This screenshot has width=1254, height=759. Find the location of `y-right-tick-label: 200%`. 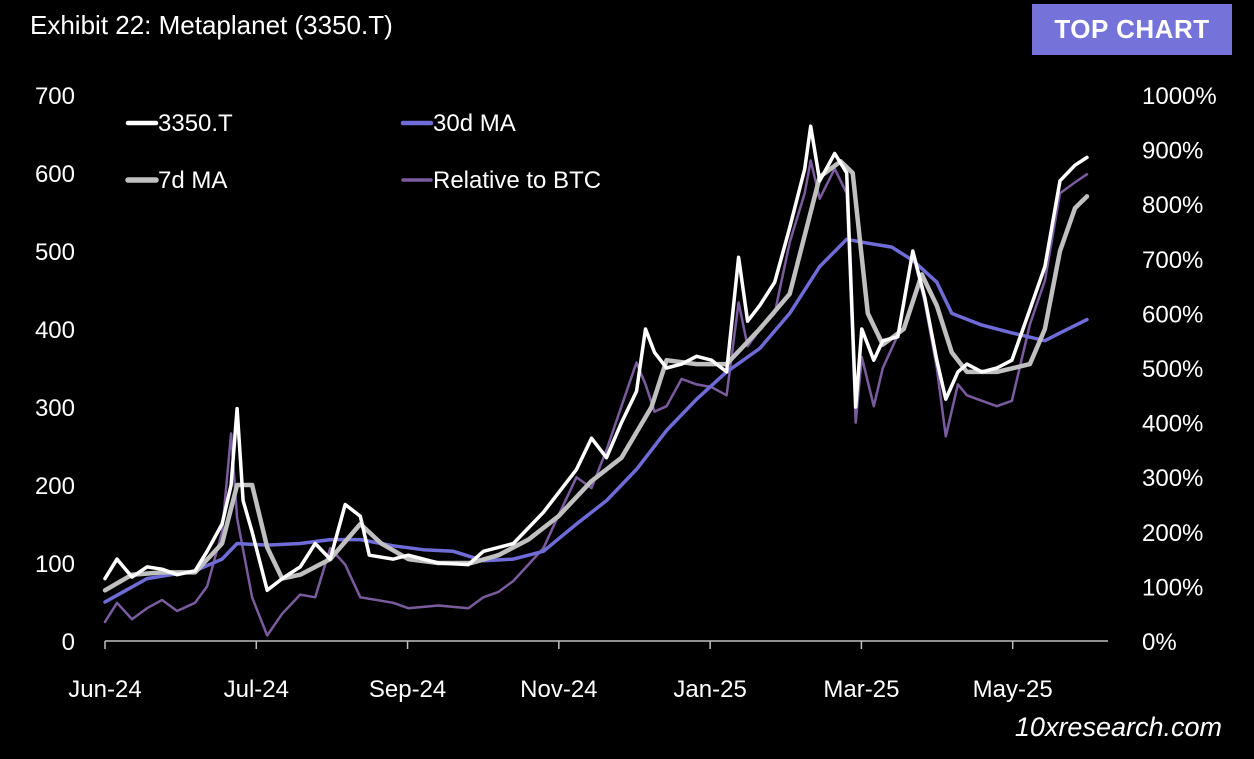

y-right-tick-label: 200% is located at coordinates (1172, 533).